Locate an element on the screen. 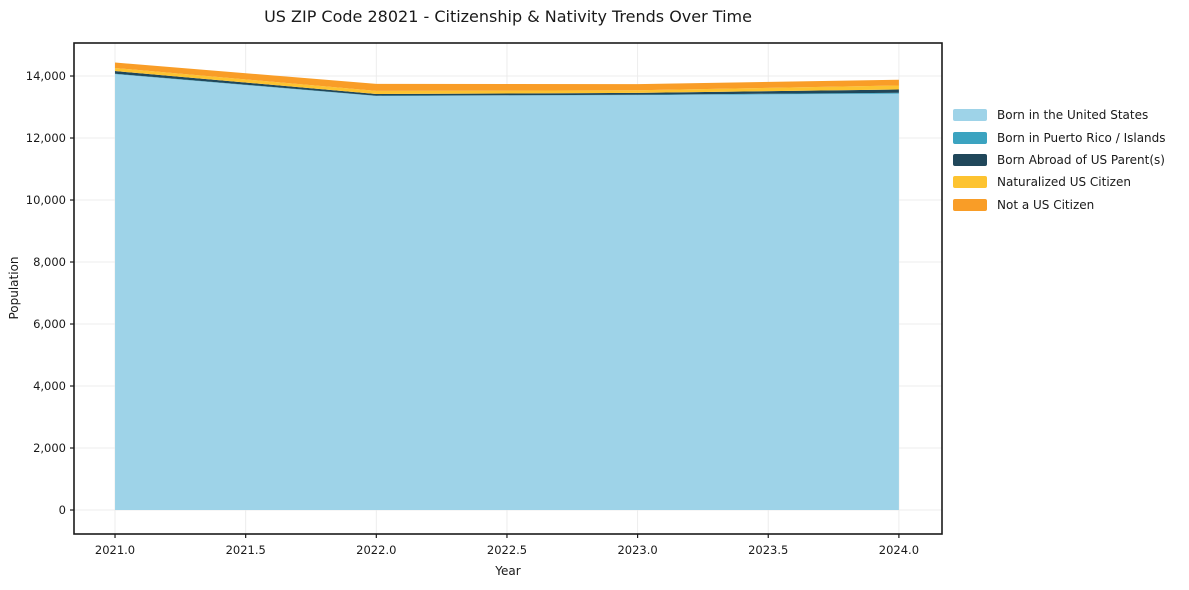 This screenshot has height=590, width=1189. y-tick-label: 0 is located at coordinates (62, 510).